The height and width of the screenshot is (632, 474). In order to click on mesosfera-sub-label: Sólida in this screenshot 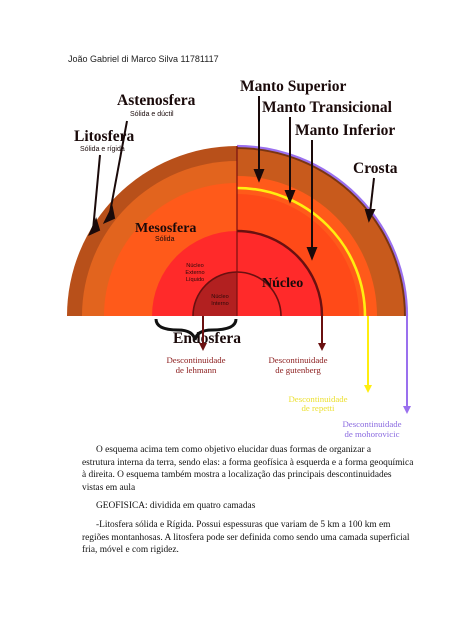, I will do `click(165, 239)`.